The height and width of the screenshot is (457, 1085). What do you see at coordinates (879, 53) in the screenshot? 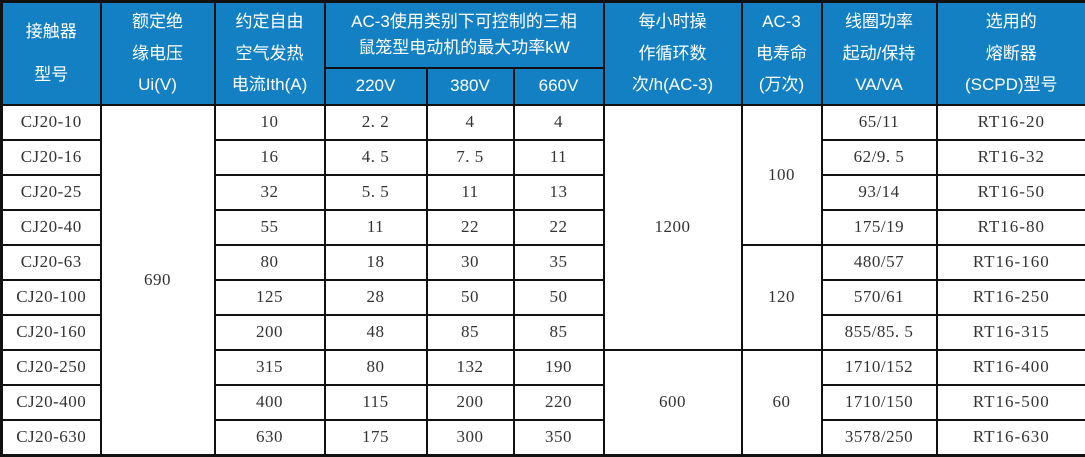
I see `header-coil-power: 线圈功率 起动/保持 VA/VA` at bounding box center [879, 53].